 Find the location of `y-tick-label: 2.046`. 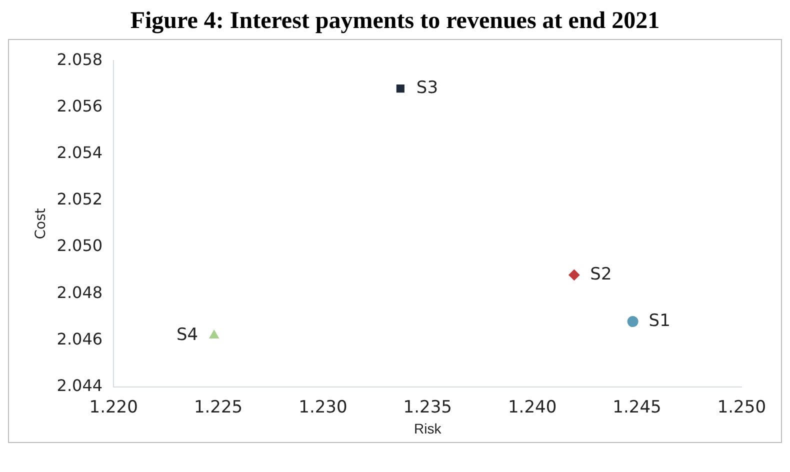

y-tick-label: 2.046 is located at coordinates (79, 338).